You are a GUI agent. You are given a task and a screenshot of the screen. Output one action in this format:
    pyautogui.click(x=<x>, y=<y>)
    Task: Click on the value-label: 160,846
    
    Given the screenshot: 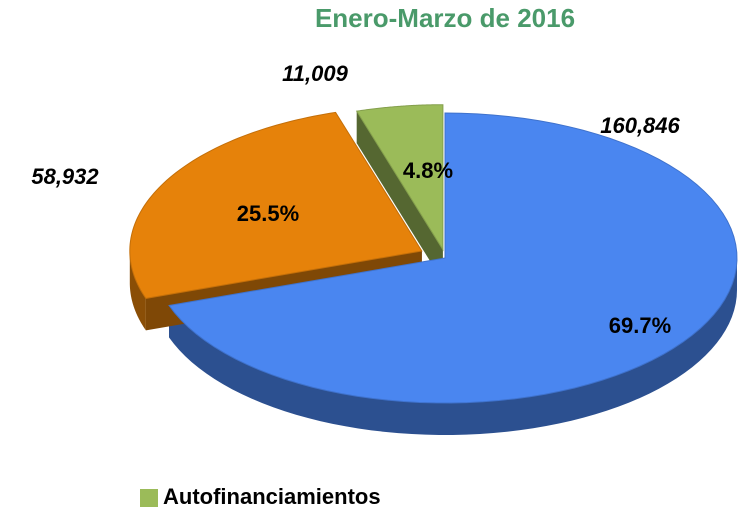 What is the action you would take?
    pyautogui.click(x=640, y=125)
    